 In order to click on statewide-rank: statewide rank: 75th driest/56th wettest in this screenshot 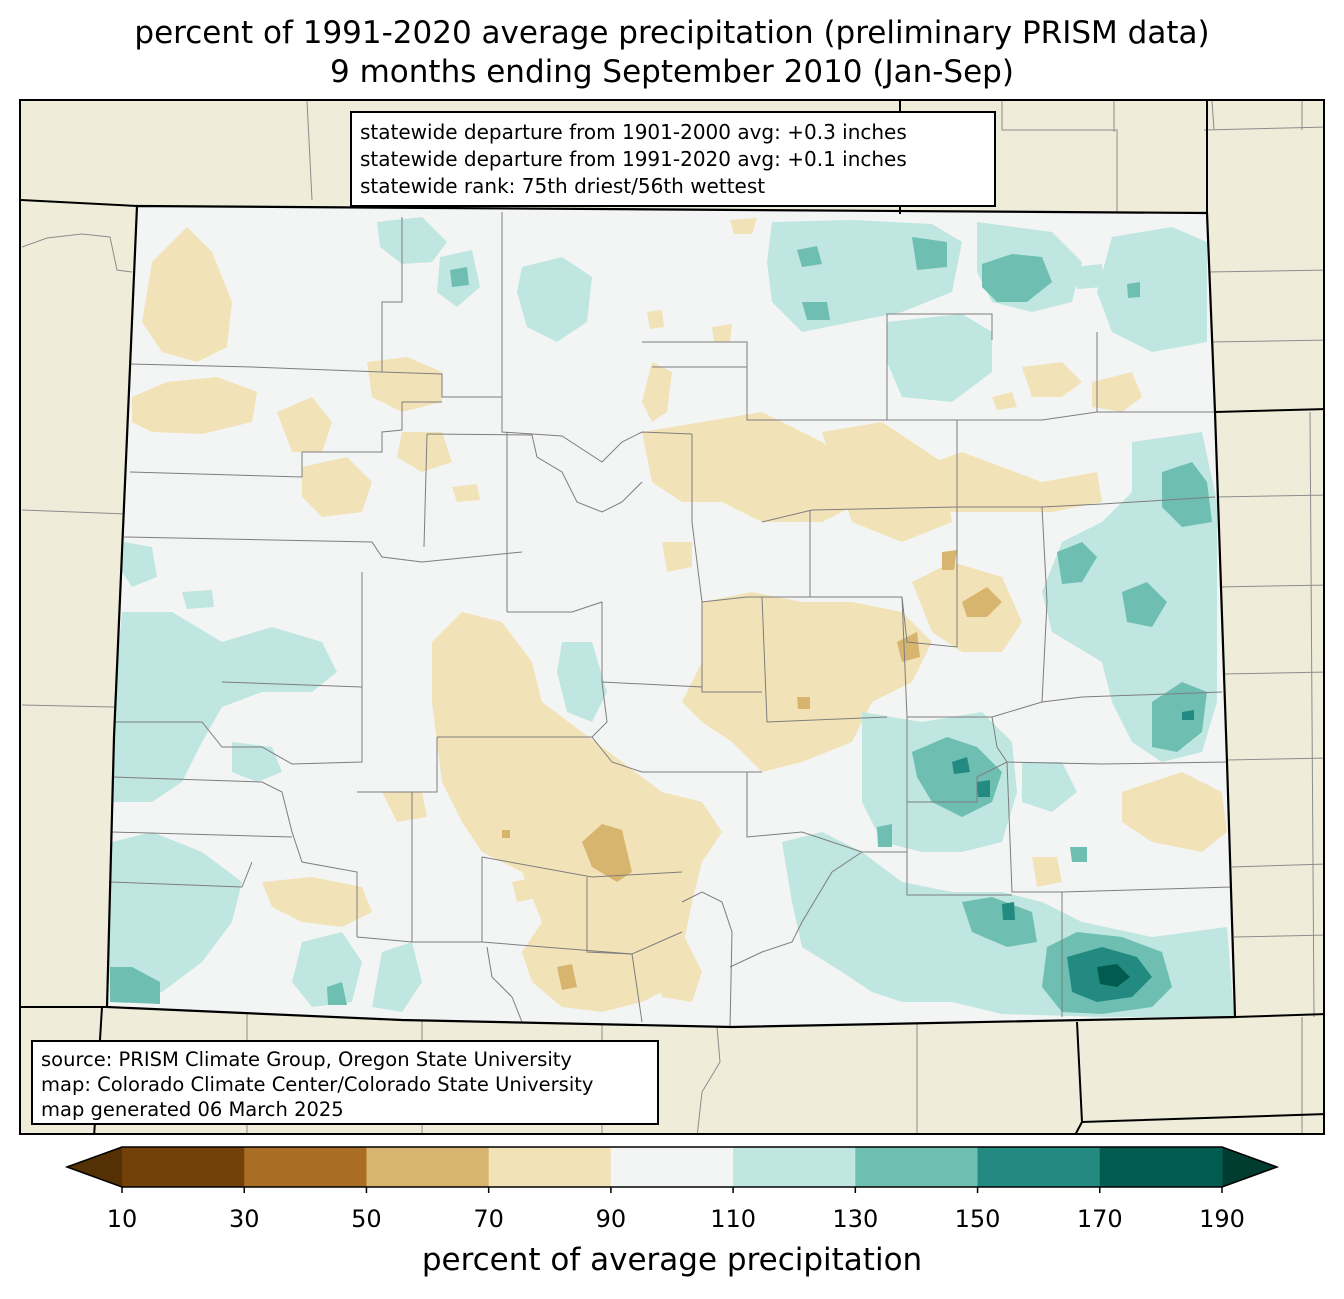, I will do `click(563, 186)`.